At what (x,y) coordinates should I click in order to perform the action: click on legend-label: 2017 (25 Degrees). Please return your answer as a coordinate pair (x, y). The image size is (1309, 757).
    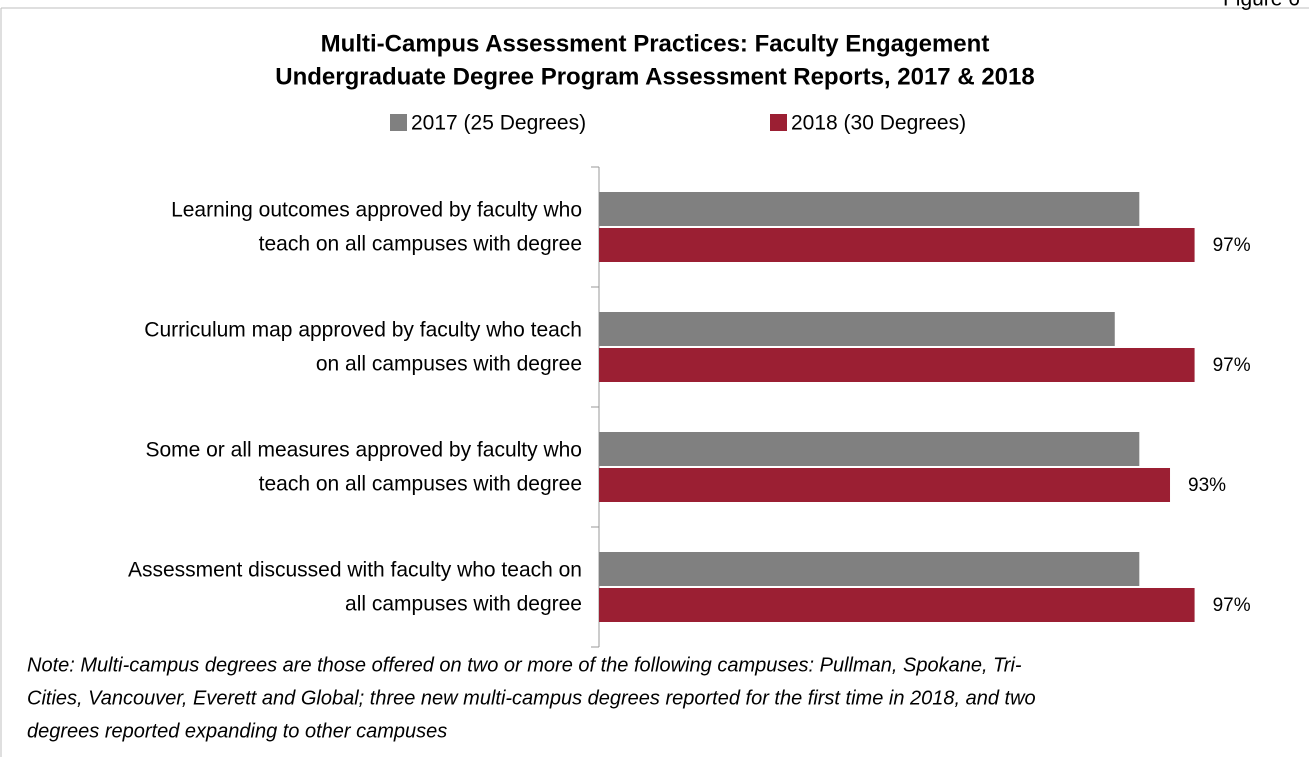
    Looking at the image, I should click on (498, 123).